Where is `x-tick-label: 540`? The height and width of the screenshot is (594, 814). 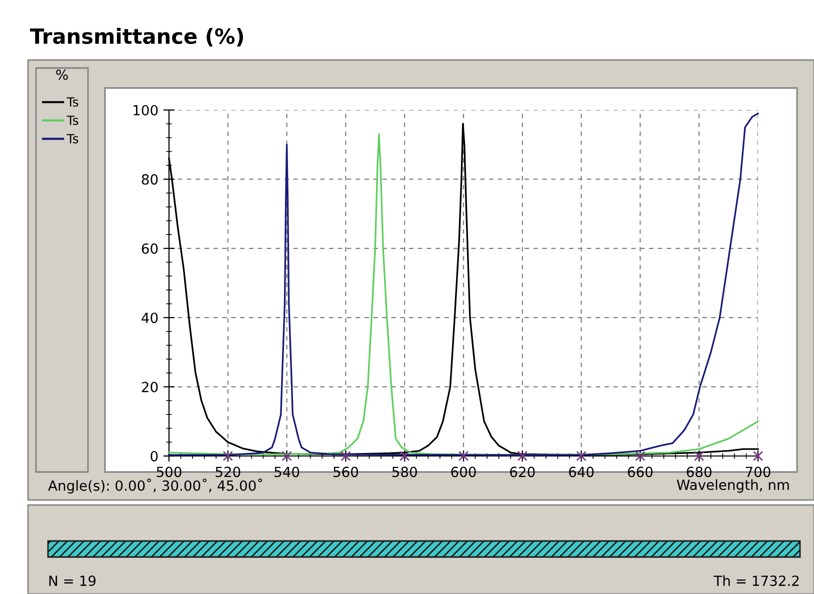 x-tick-label: 540 is located at coordinates (287, 472).